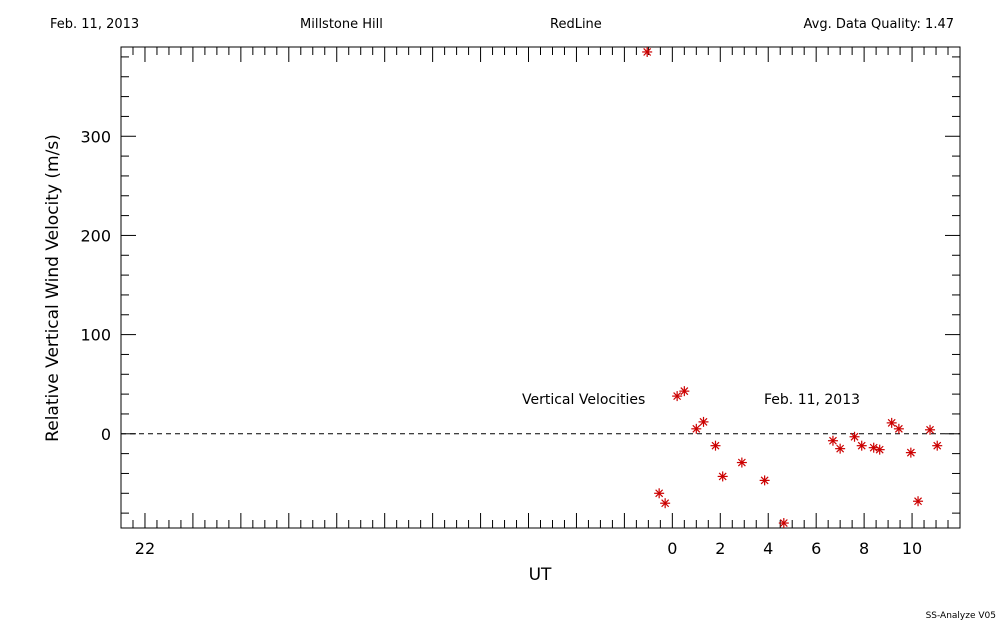 This screenshot has width=1000, height=625. Describe the element at coordinates (95, 335) in the screenshot. I see `y-tick-label: 100` at that location.